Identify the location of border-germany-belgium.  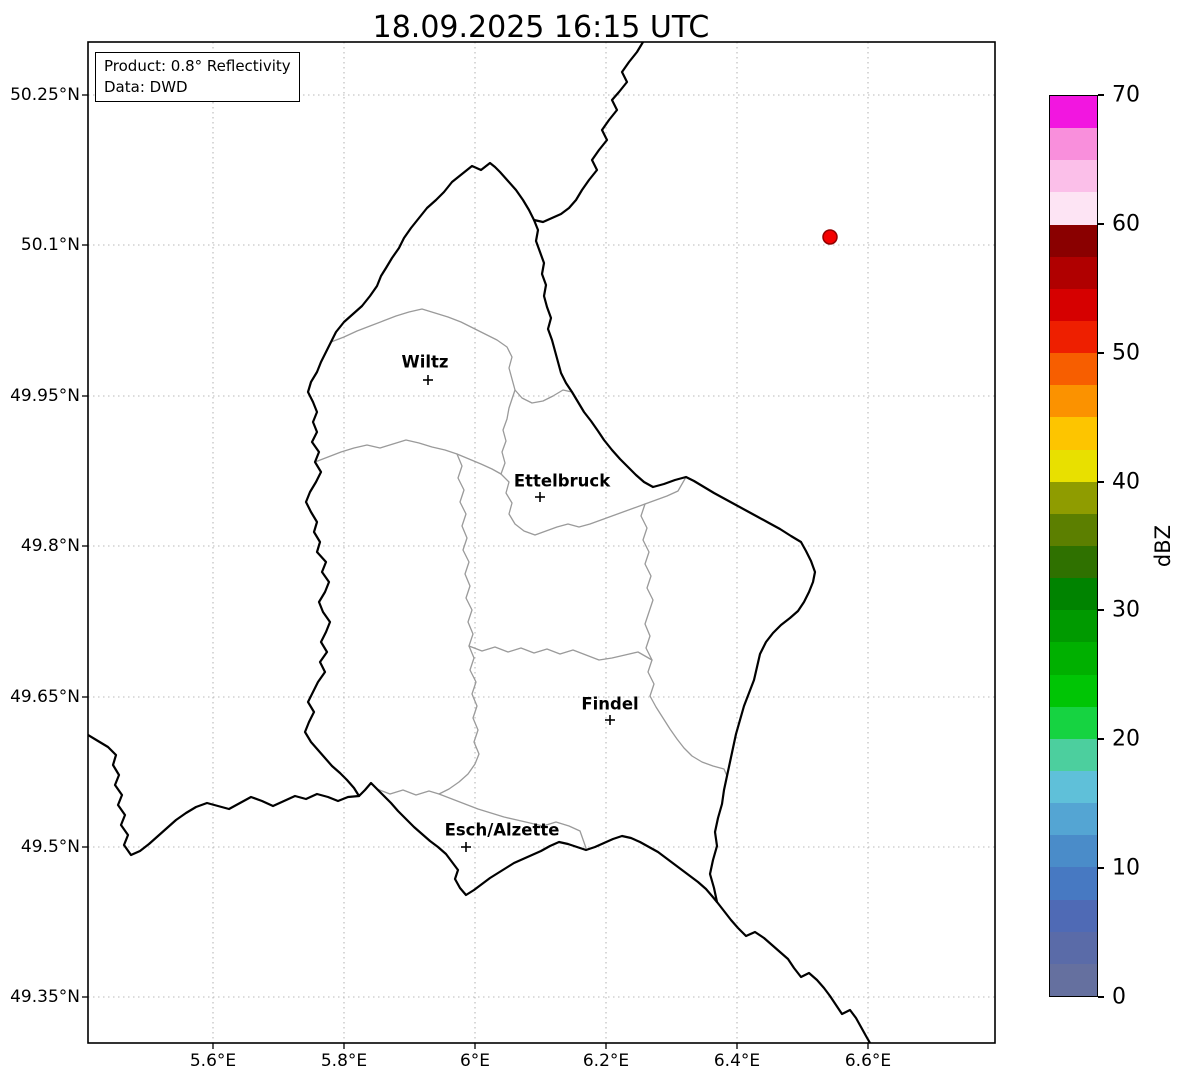
(588, 133).